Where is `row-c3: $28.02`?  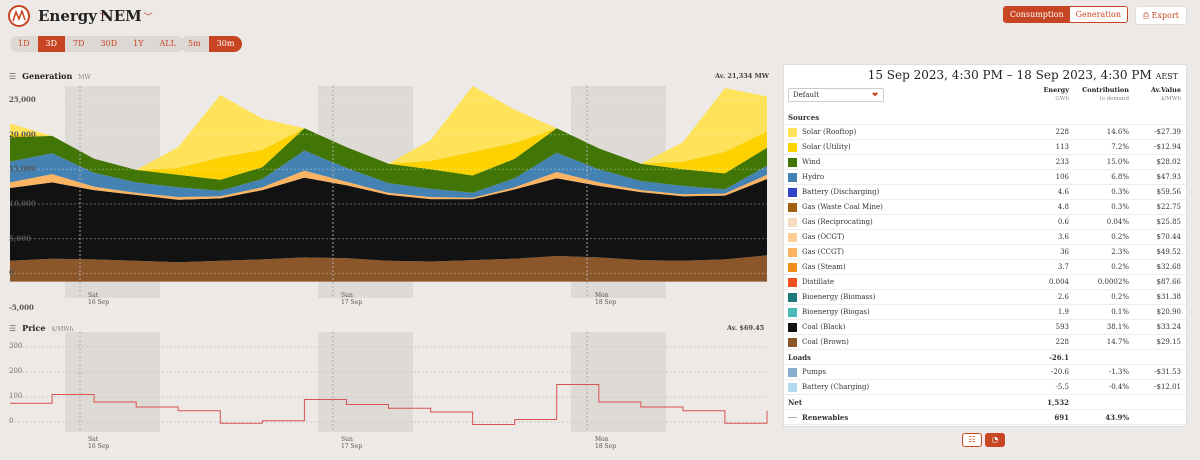
row-c3: $28.02 is located at coordinates (1169, 162).